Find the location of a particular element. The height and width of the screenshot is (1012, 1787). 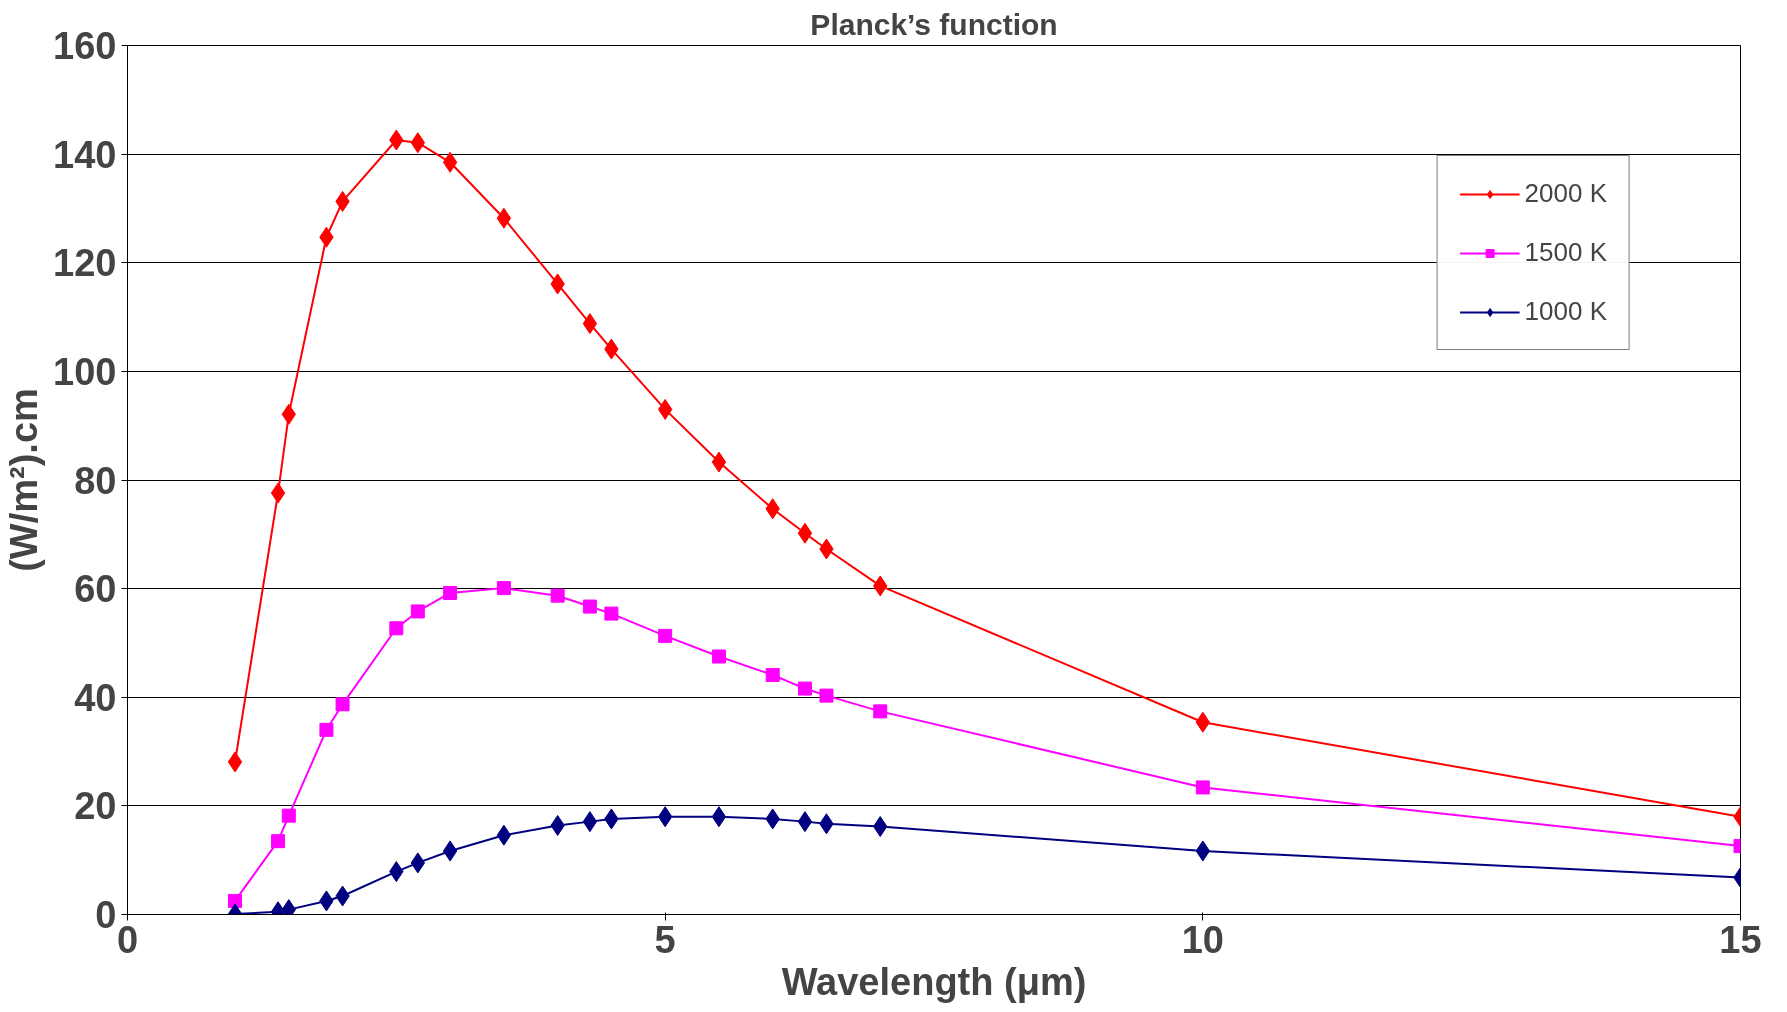

y-tick-label: 60 is located at coordinates (95, 589).